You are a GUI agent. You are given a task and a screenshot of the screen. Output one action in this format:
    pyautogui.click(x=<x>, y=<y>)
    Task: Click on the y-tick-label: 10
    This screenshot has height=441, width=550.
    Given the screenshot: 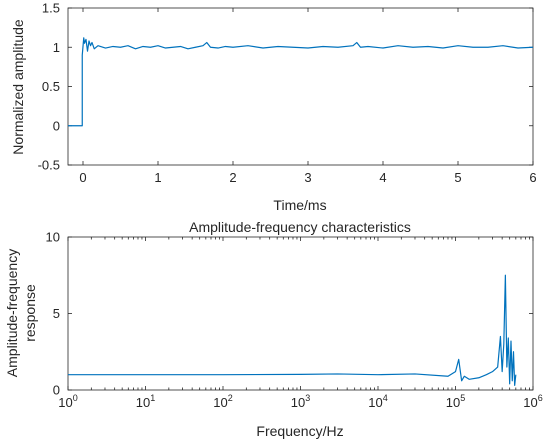 What is the action you would take?
    pyautogui.click(x=53, y=237)
    